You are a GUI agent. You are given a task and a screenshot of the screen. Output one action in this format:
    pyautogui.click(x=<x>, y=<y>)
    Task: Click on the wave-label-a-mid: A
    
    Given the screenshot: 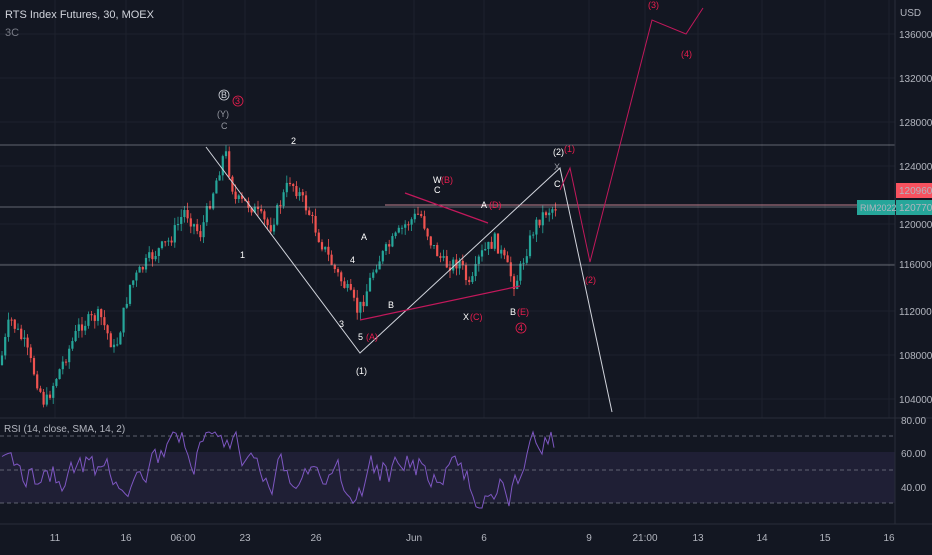 What is the action you would take?
    pyautogui.click(x=364, y=237)
    